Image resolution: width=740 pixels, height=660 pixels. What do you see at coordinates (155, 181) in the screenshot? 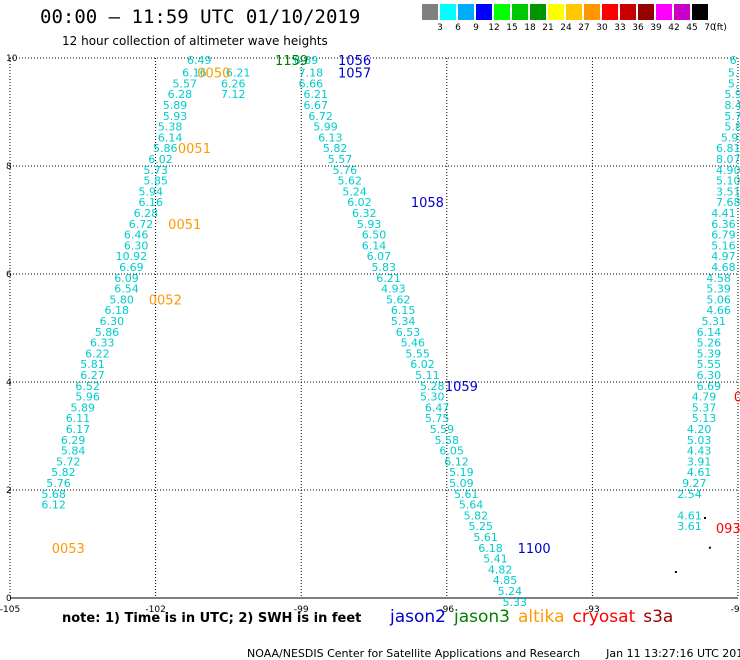
I see `wave-height-altika: 5.85` at bounding box center [155, 181].